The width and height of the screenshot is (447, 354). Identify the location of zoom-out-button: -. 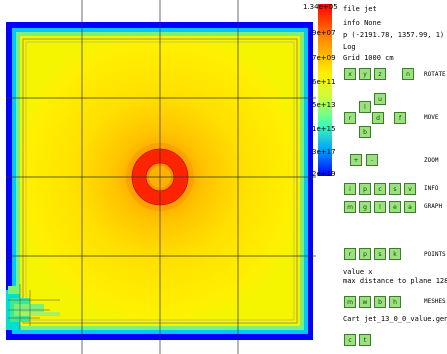
(372, 160).